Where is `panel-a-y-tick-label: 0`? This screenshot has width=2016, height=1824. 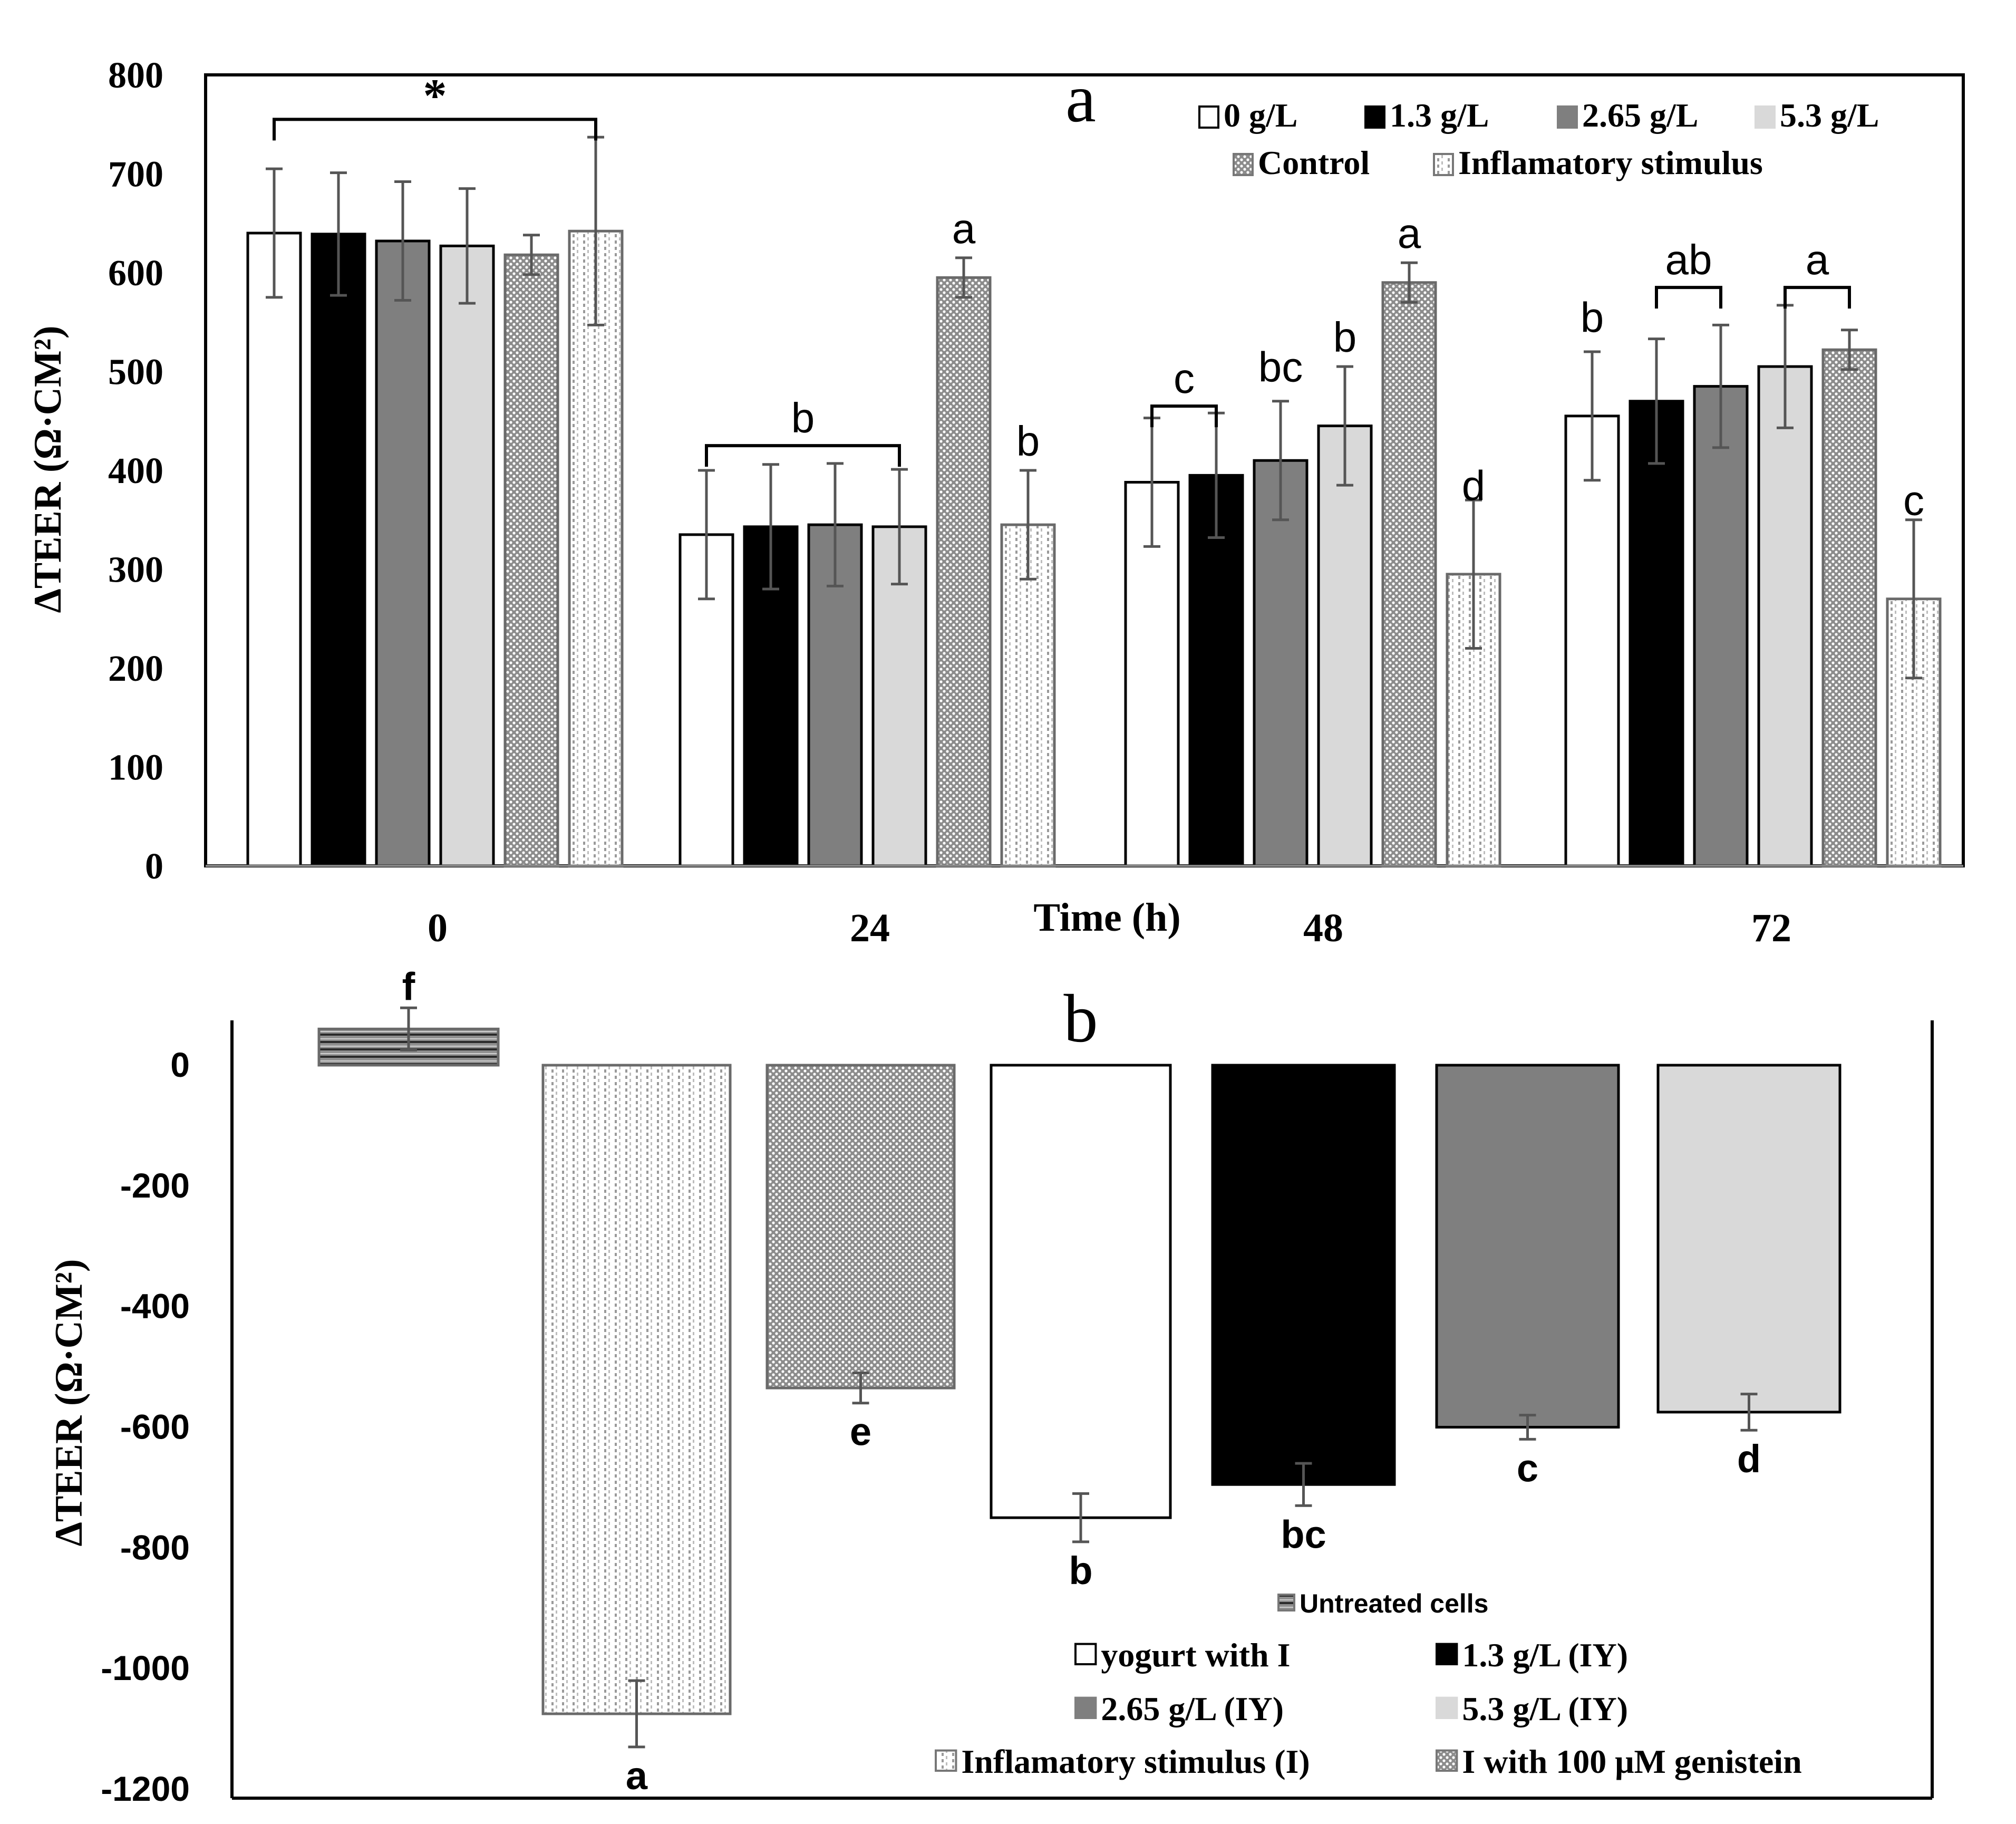 panel-a-y-tick-label: 0 is located at coordinates (154, 866).